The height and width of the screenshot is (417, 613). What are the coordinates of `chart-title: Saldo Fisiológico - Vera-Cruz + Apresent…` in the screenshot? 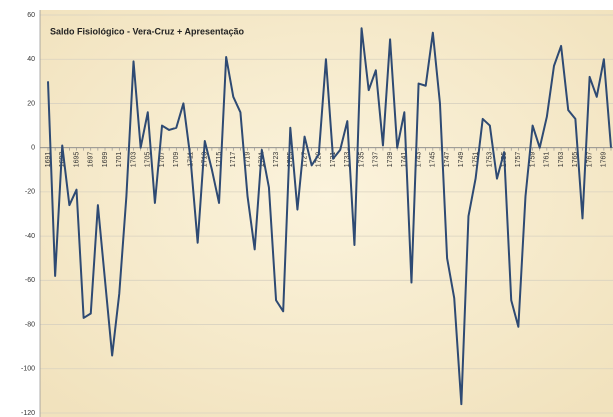 It's located at (147, 31).